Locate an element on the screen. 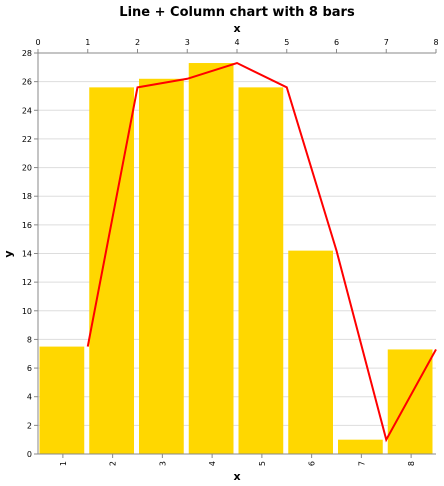 The width and height of the screenshot is (444, 486). top-tick-label: 3 is located at coordinates (187, 42).